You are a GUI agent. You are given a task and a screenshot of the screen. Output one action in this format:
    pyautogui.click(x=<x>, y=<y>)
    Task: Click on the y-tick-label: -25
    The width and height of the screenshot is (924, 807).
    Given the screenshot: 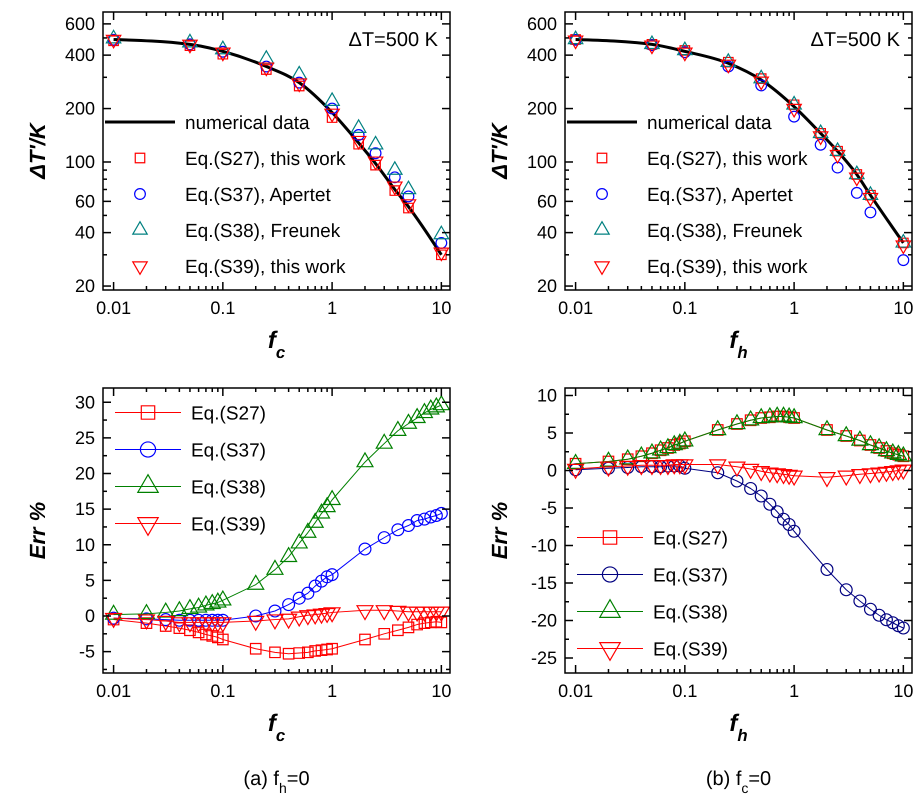 What is the action you would take?
    pyautogui.click(x=543, y=658)
    